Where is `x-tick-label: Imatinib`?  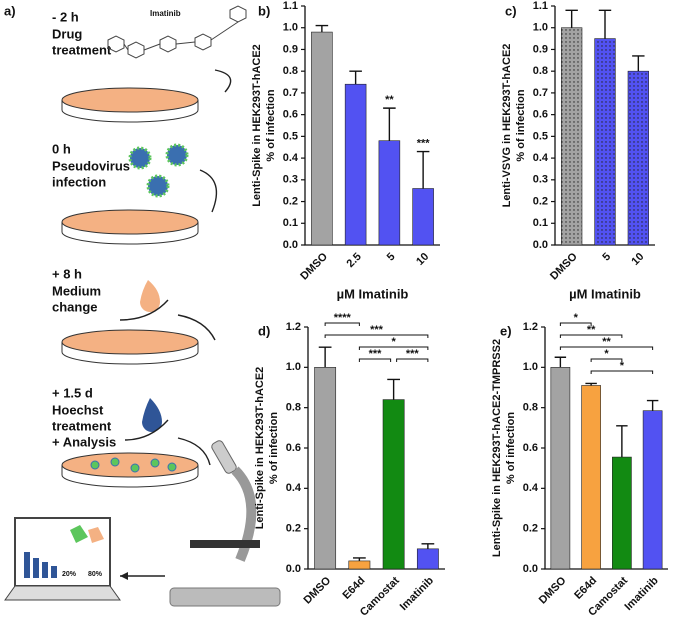
x-tick-label: Imatinib is located at coordinates (417, 593).